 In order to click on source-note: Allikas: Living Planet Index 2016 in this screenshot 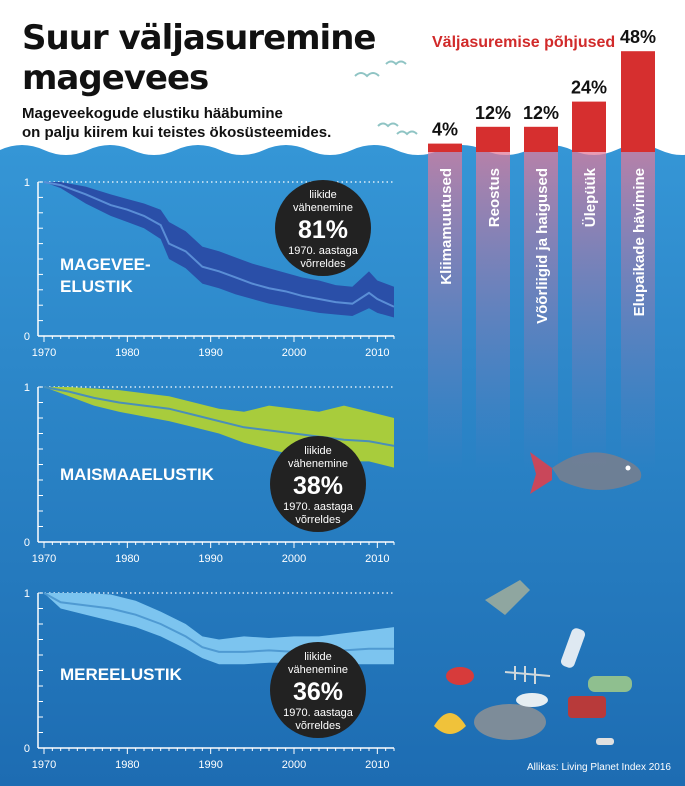, I will do `click(599, 767)`.